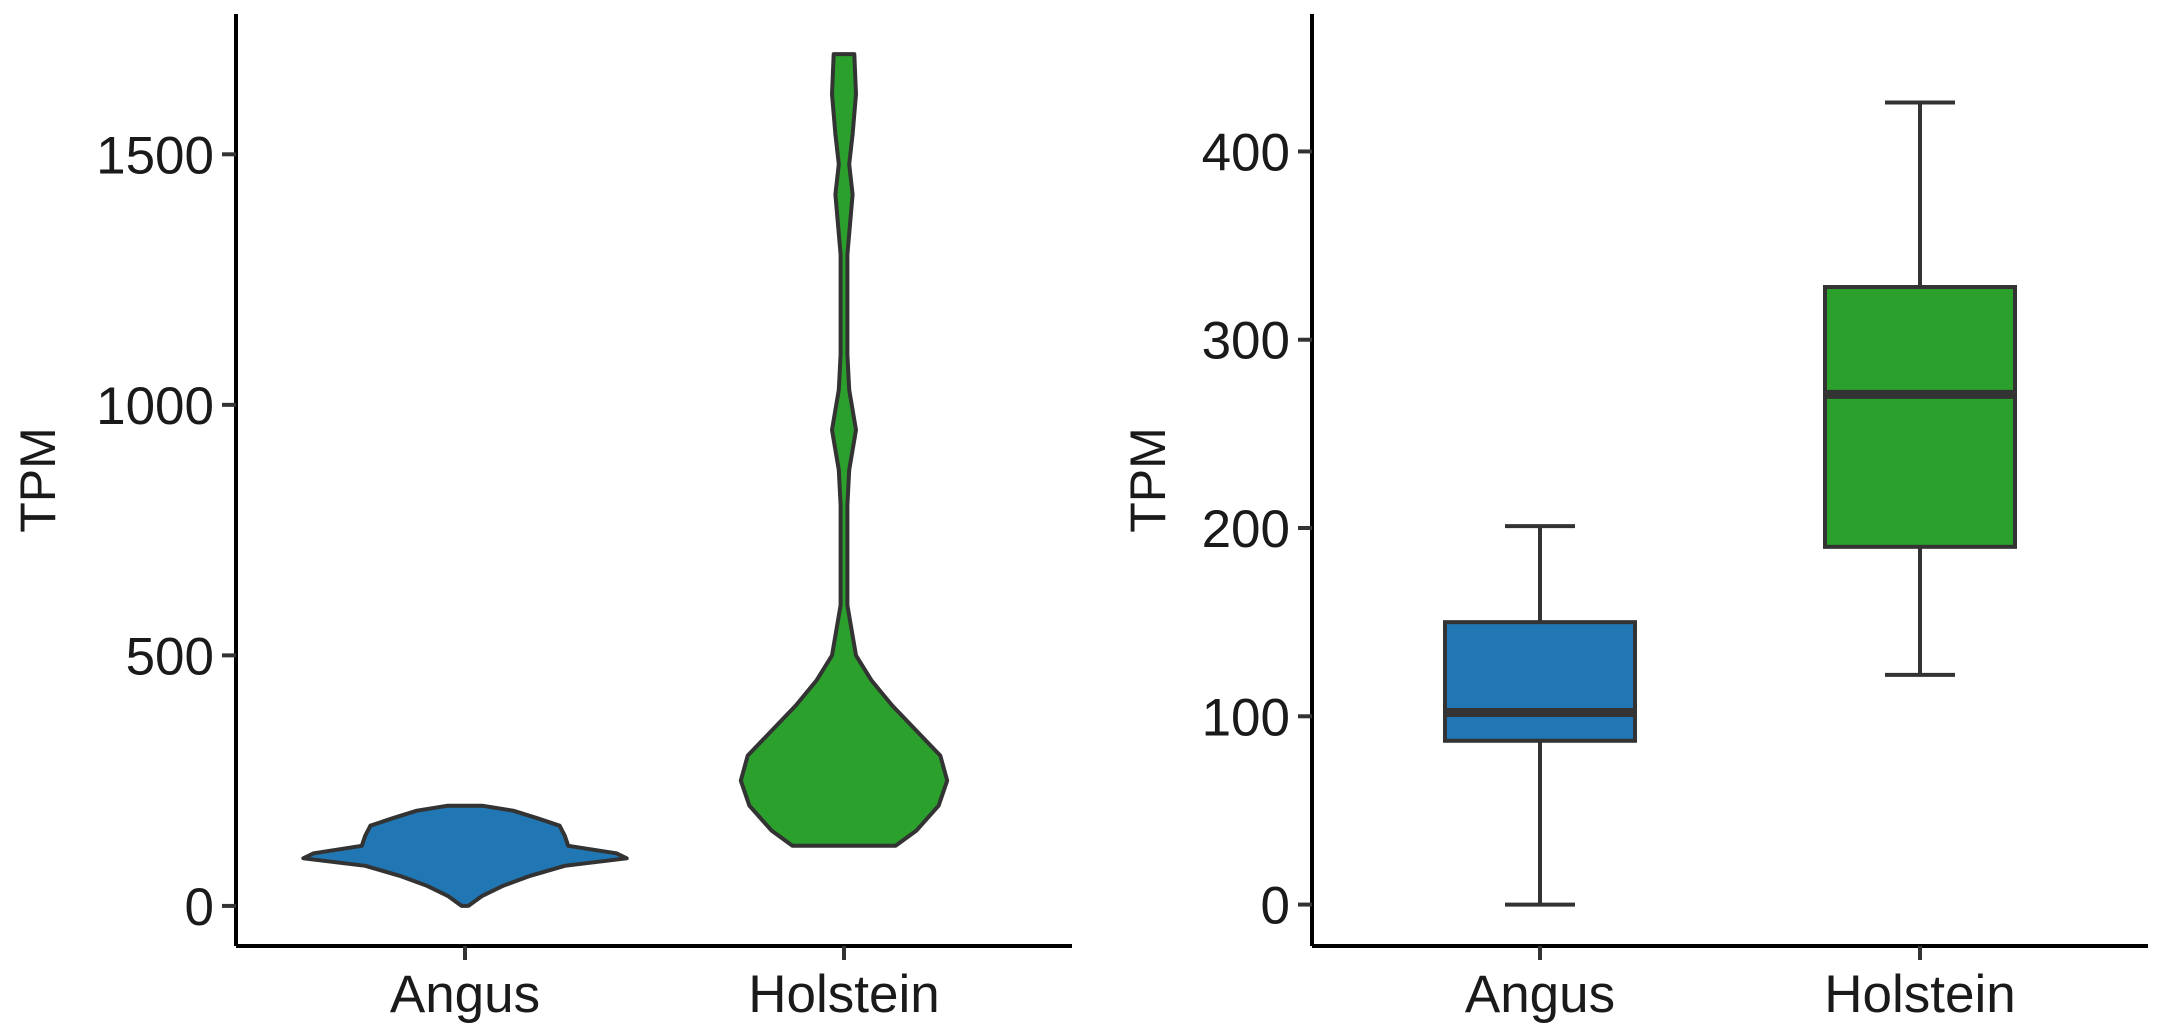 The height and width of the screenshot is (1031, 2161). What do you see at coordinates (38, 480) in the screenshot?
I see `violin-y-axis-title: TPM` at bounding box center [38, 480].